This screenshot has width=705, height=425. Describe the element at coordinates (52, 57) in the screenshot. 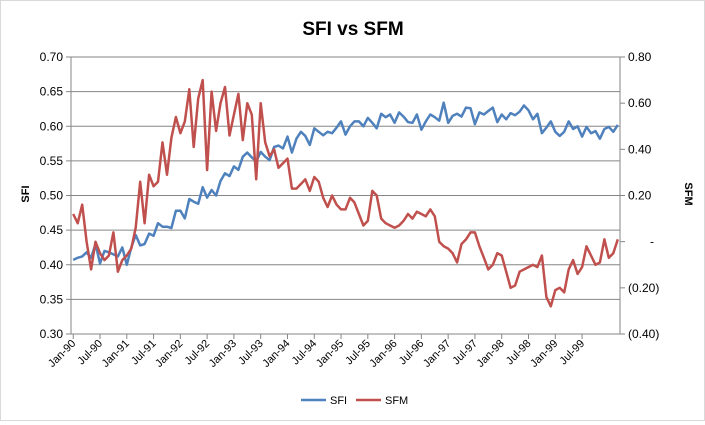

I see `y-left-tick-label: 0.70` at that location.